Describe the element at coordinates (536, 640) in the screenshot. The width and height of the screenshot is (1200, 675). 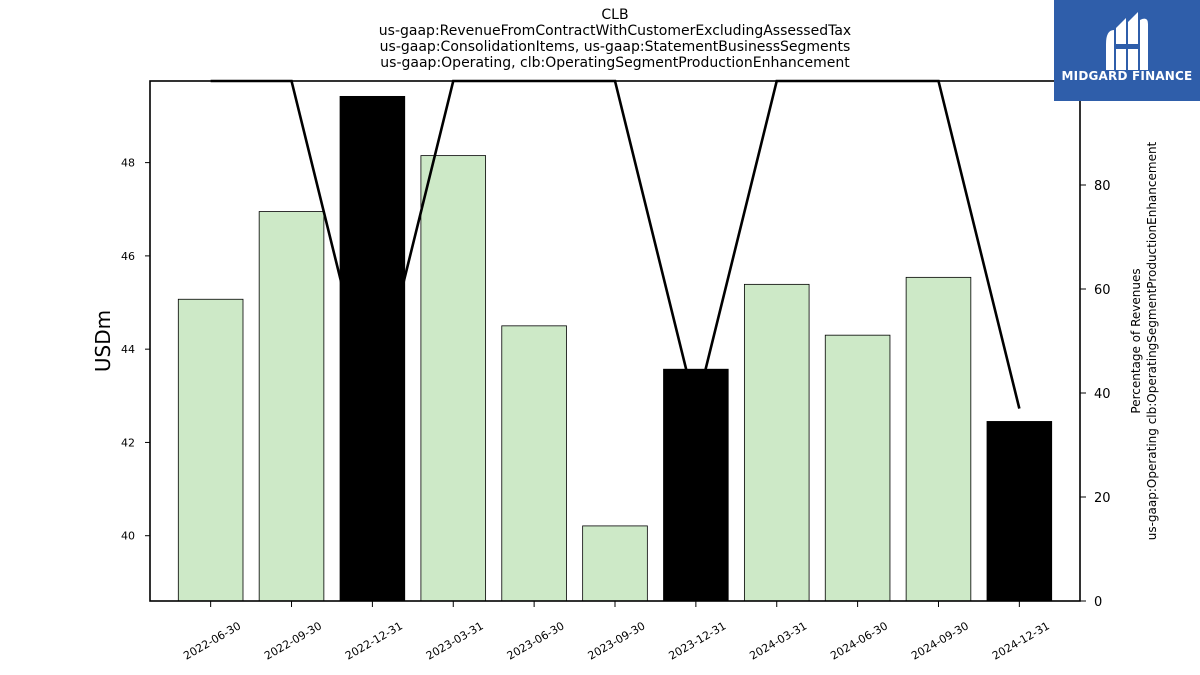
I see `x-tick-label: 2023-06-30` at that location.